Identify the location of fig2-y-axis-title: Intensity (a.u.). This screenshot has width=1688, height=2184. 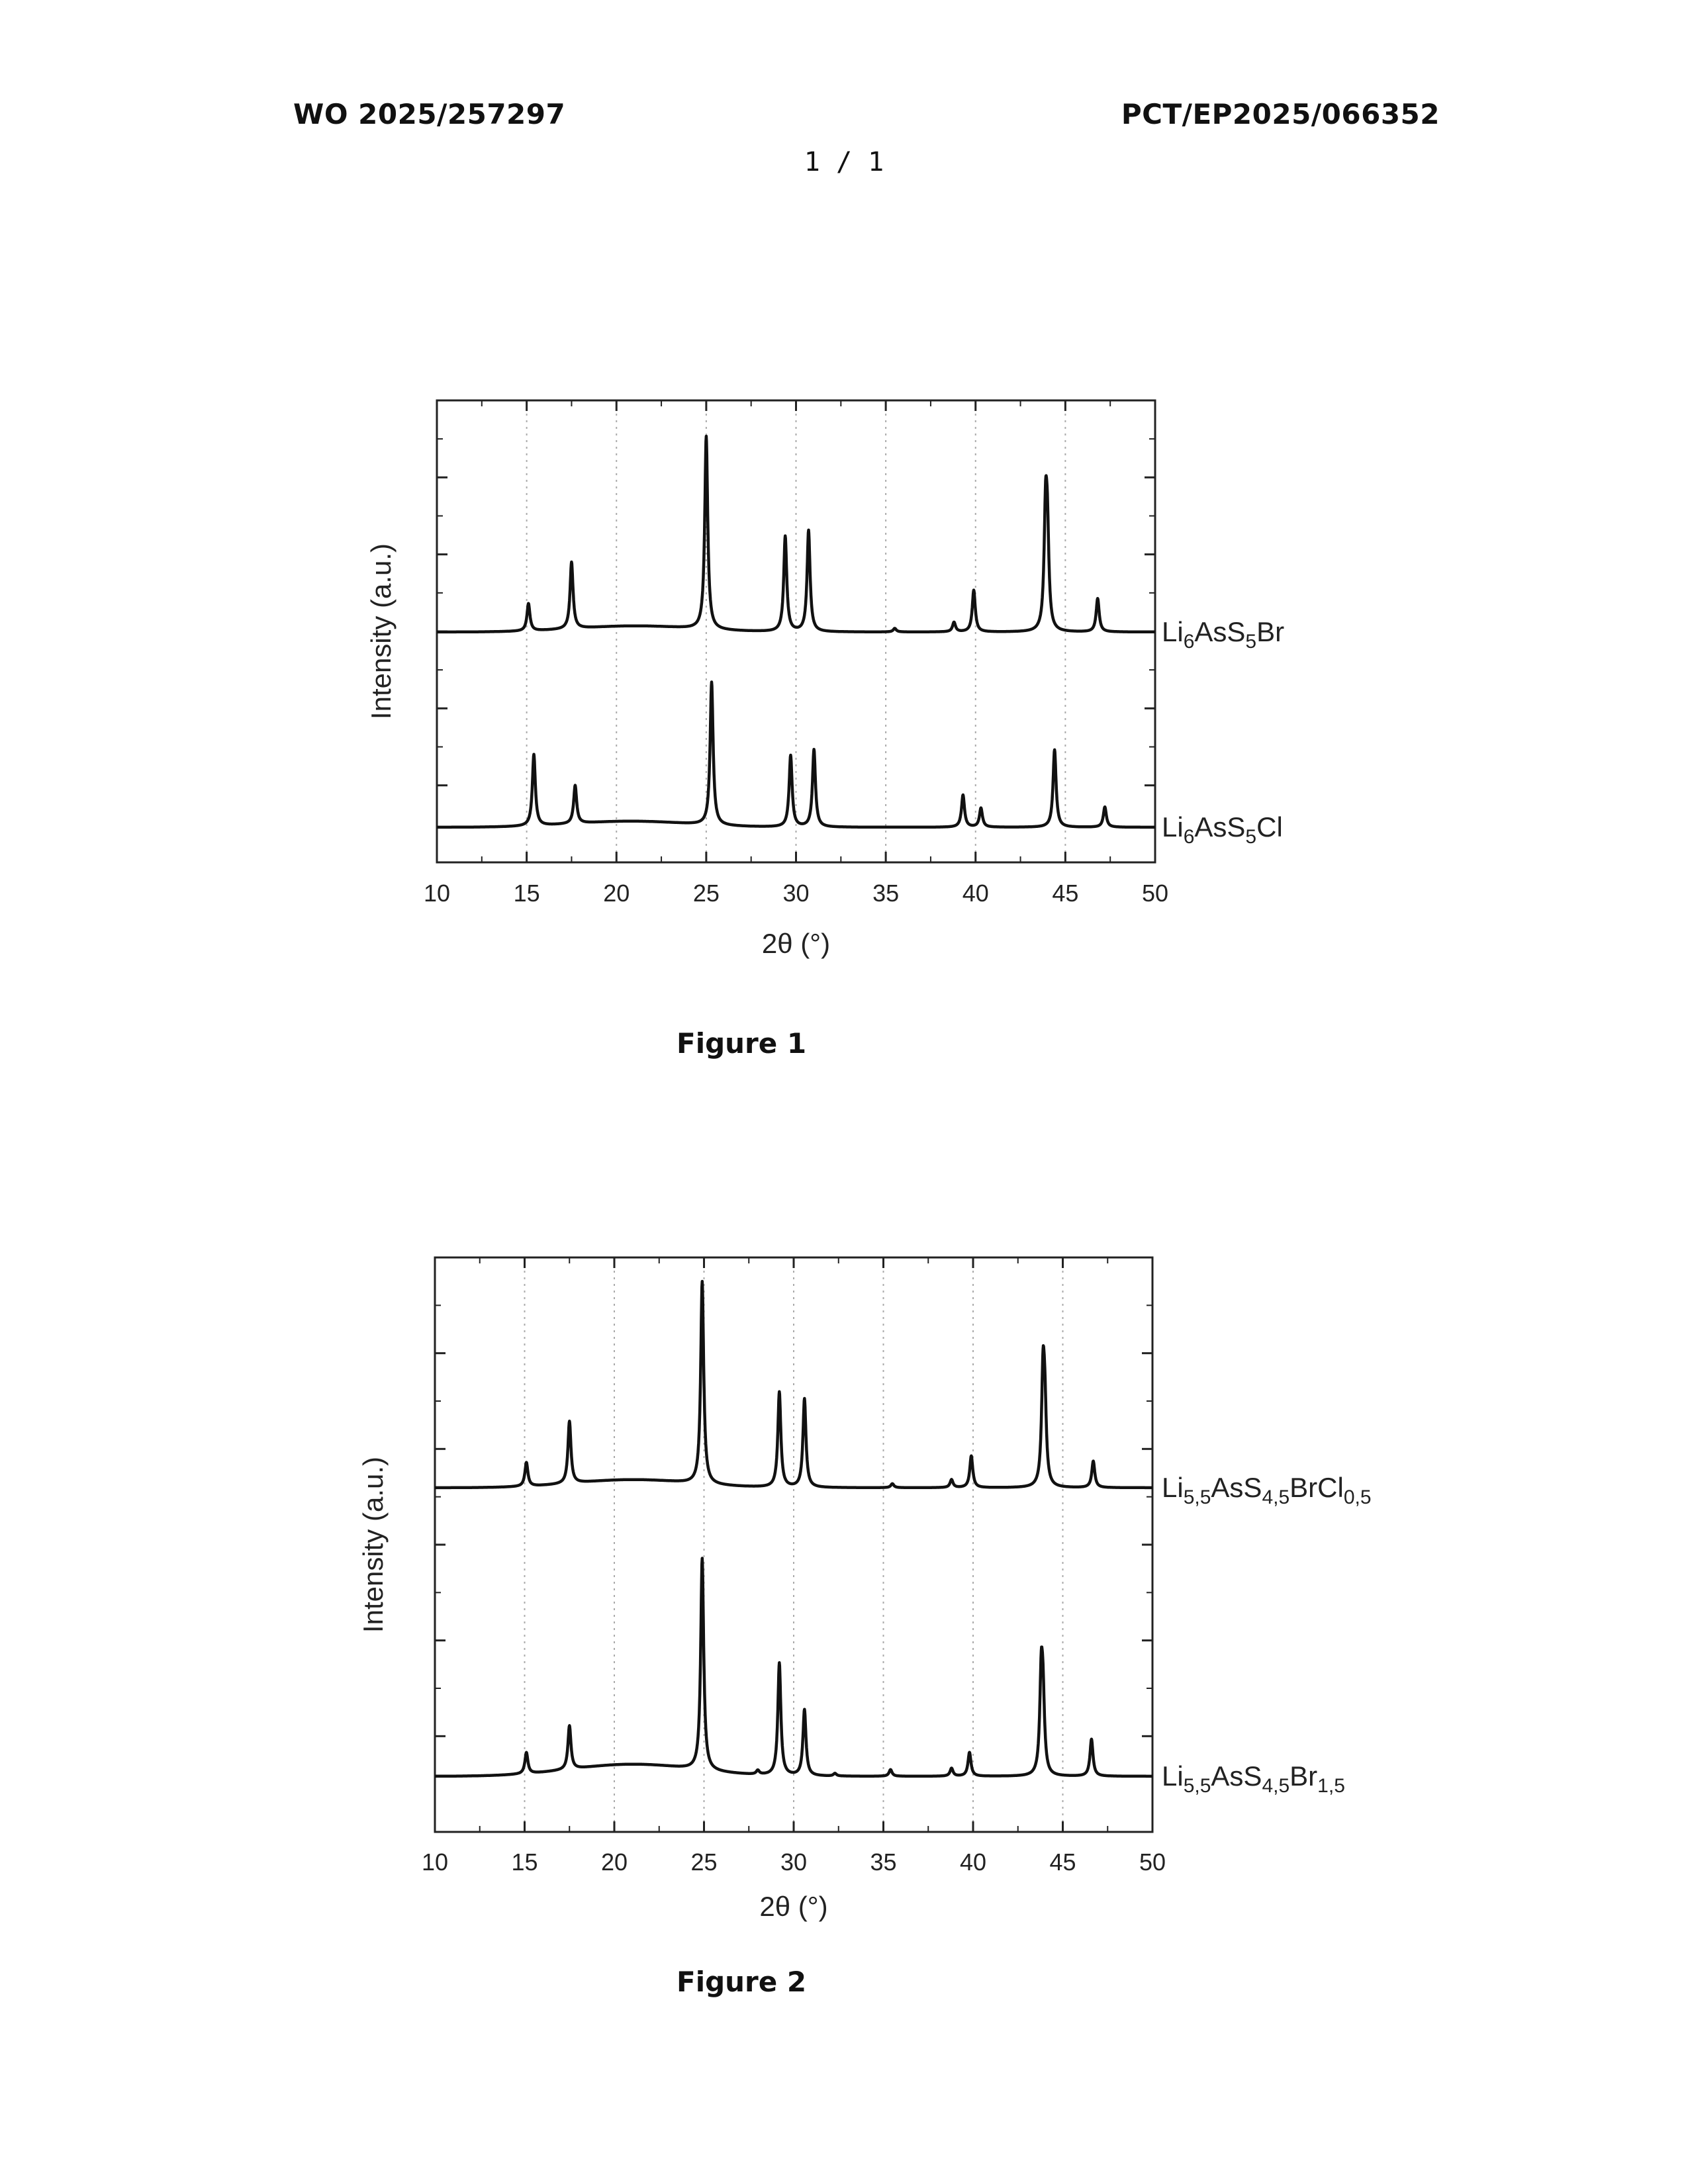
(373, 1545).